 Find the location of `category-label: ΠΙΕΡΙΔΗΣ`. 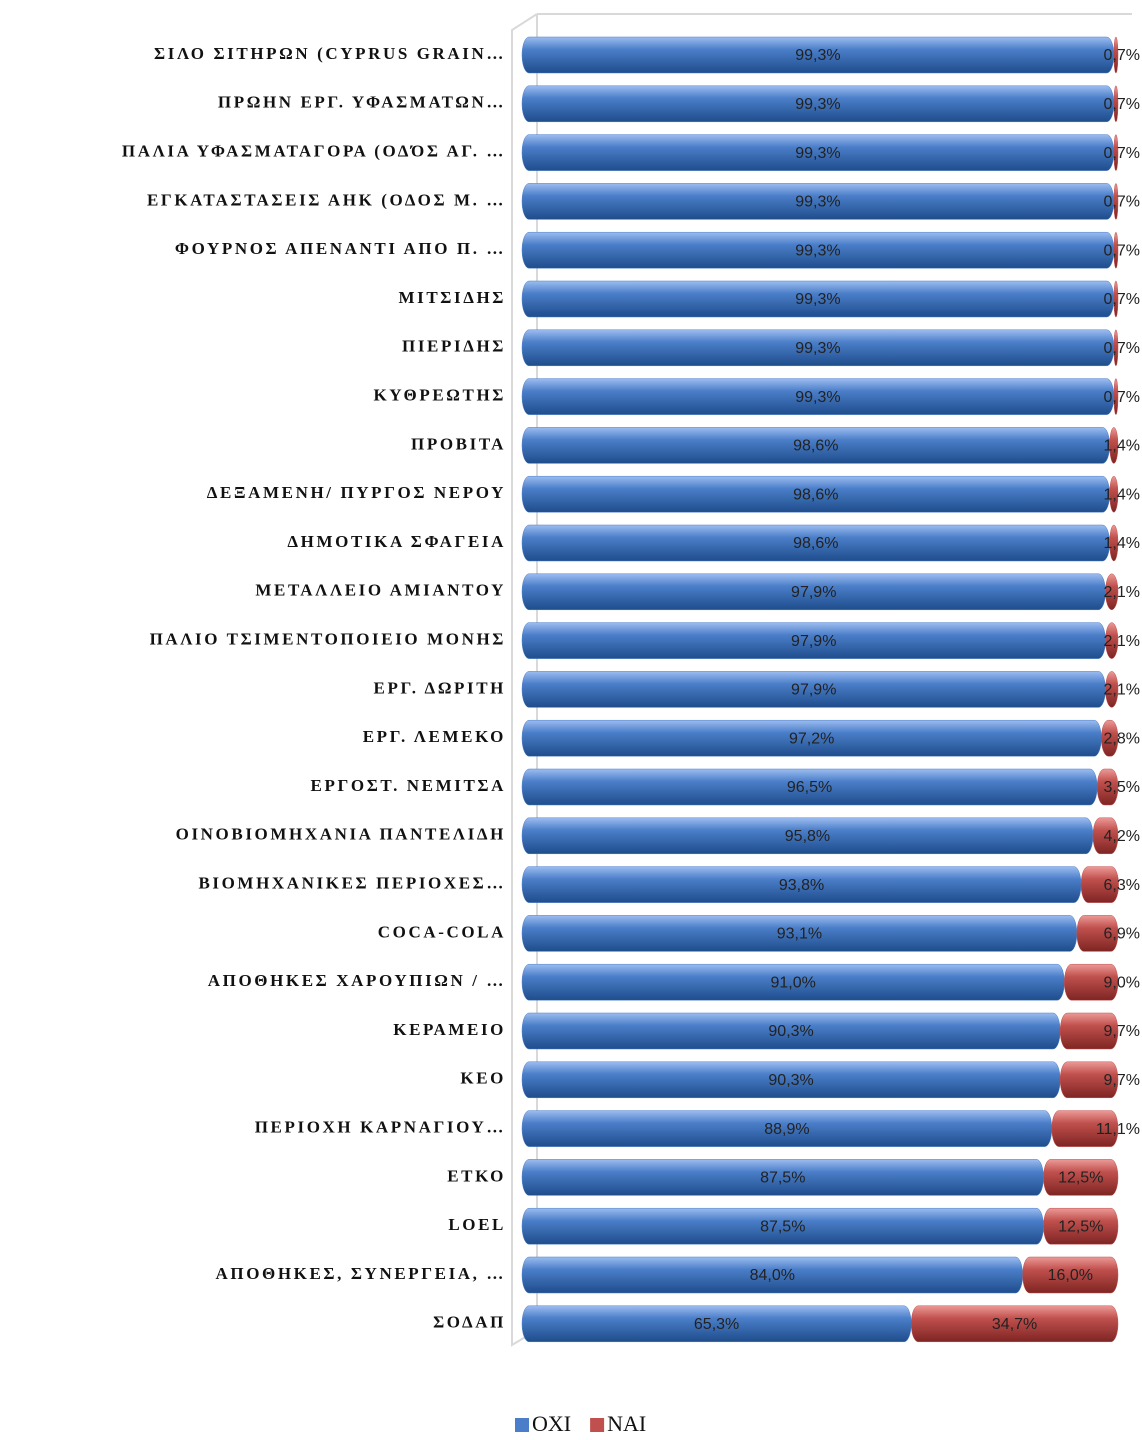

category-label: ΠΙΕΡΙΔΗΣ is located at coordinates (454, 346).